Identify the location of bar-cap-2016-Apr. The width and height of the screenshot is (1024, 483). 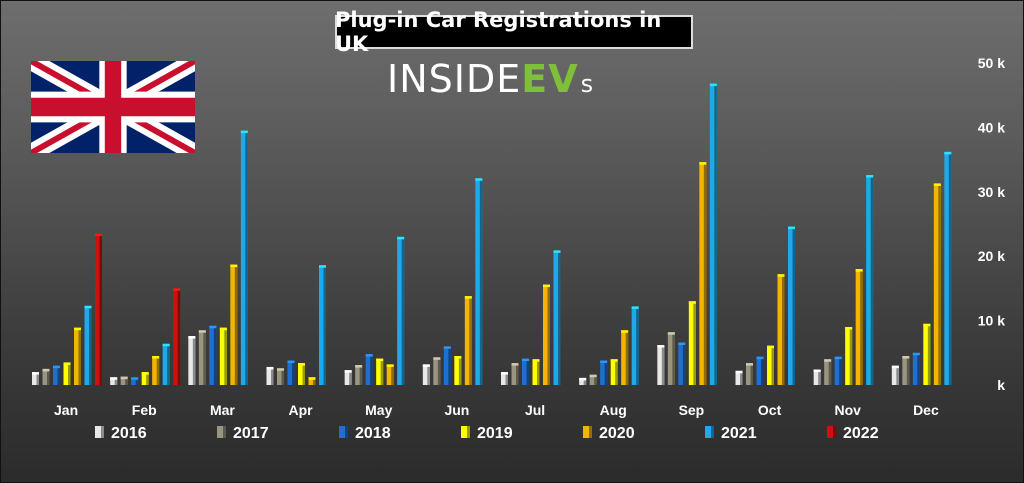
(270, 368).